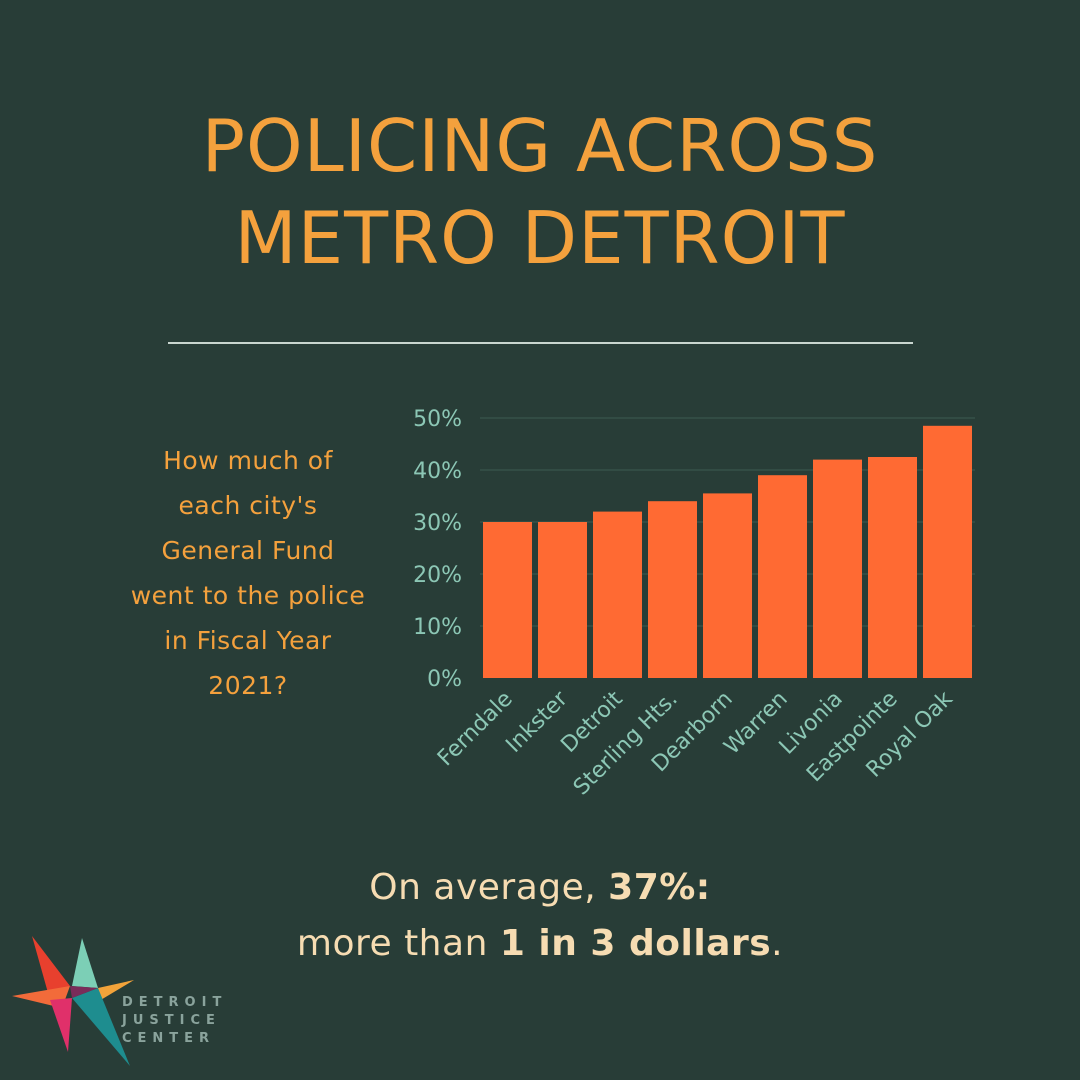  Describe the element at coordinates (73, 1001) in the screenshot. I see `star-logo-icon` at that location.